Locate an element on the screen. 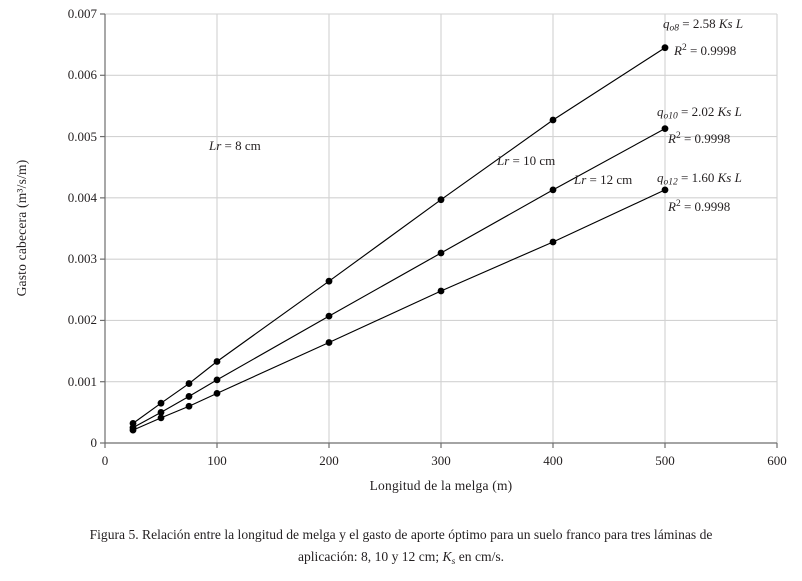 Image resolution: width=802 pixels, height=581 pixels. caption-ks-symbol: K is located at coordinates (447, 556).